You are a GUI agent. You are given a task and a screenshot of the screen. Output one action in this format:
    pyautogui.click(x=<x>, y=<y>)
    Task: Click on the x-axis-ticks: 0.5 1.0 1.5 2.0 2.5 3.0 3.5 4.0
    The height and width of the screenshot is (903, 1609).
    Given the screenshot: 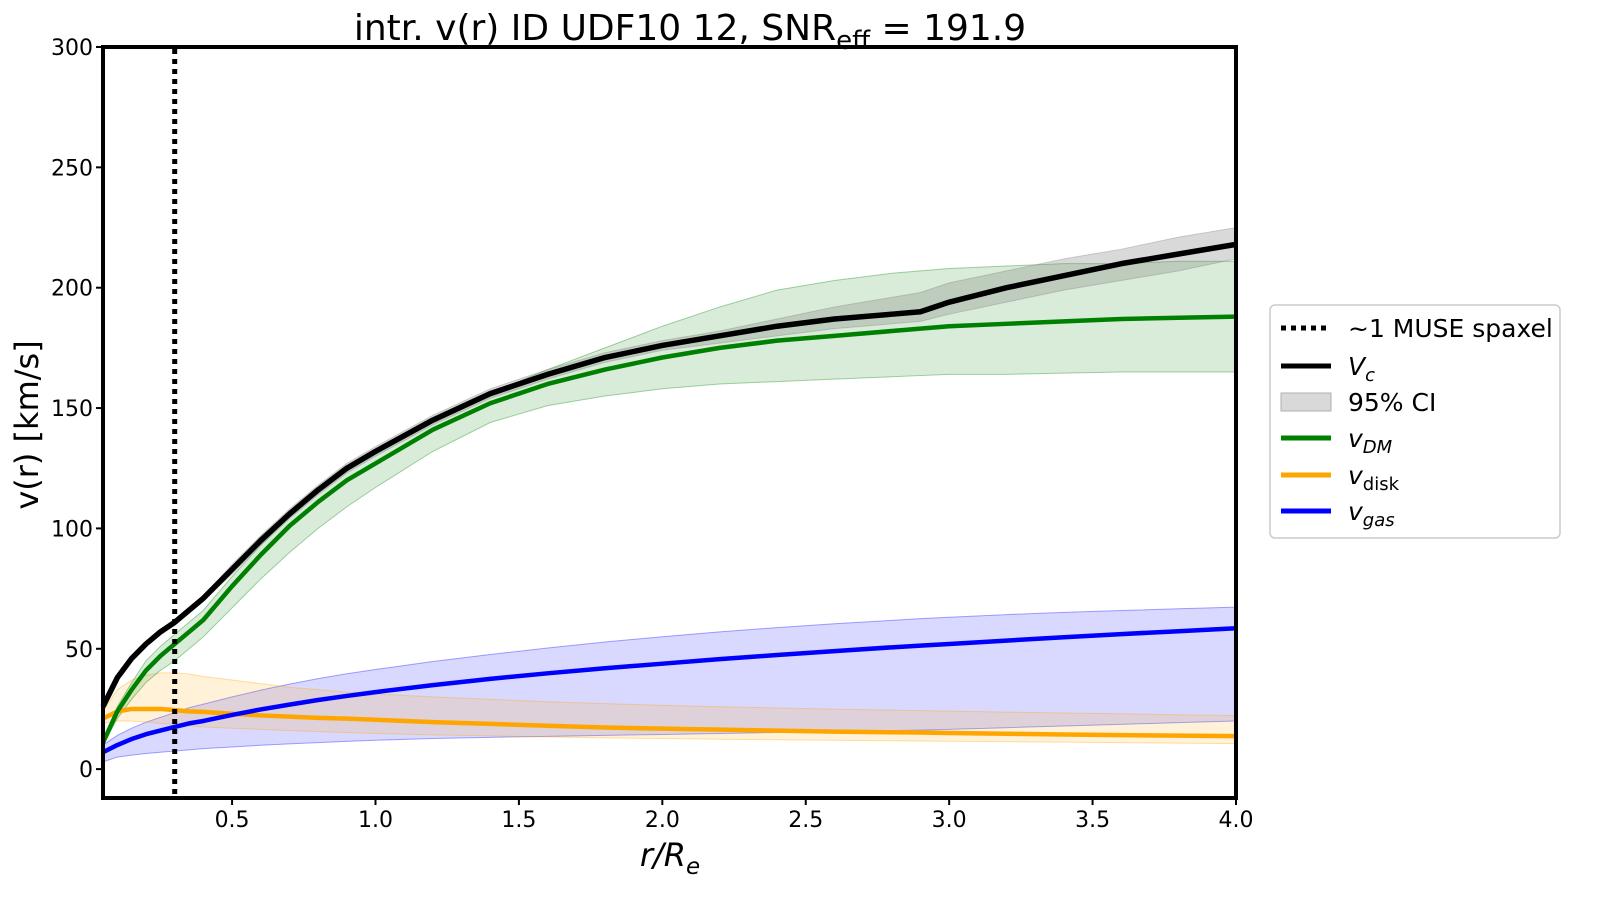 What is the action you would take?
    pyautogui.click(x=734, y=815)
    